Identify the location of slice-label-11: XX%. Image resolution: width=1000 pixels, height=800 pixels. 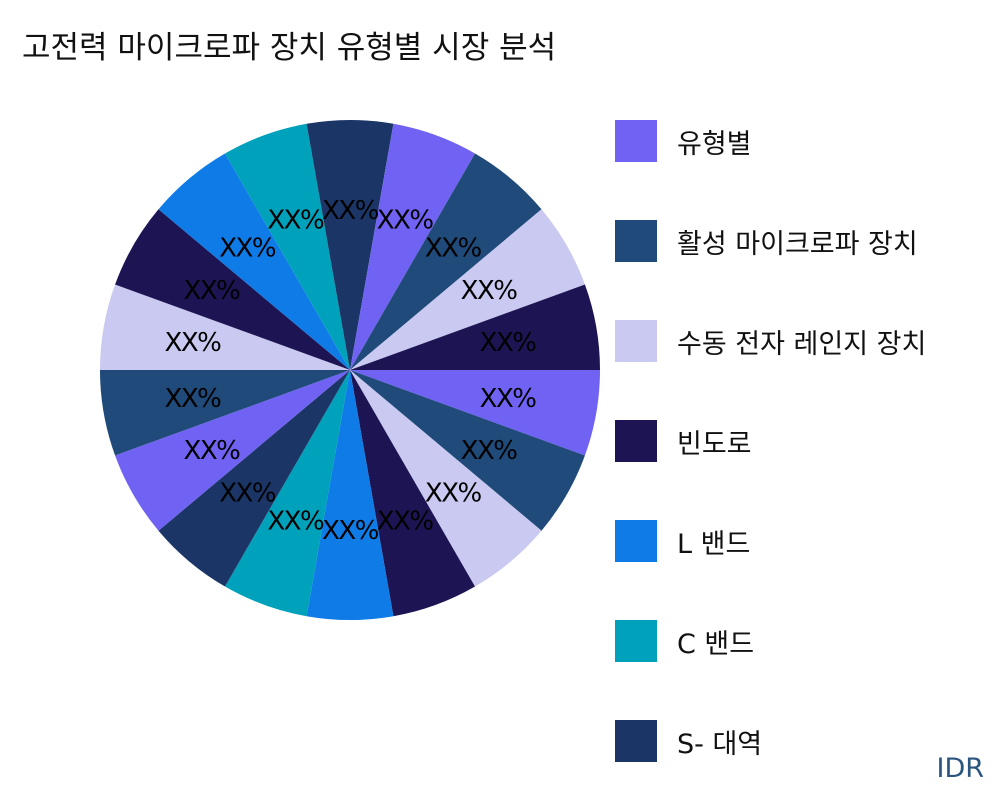
(212, 291).